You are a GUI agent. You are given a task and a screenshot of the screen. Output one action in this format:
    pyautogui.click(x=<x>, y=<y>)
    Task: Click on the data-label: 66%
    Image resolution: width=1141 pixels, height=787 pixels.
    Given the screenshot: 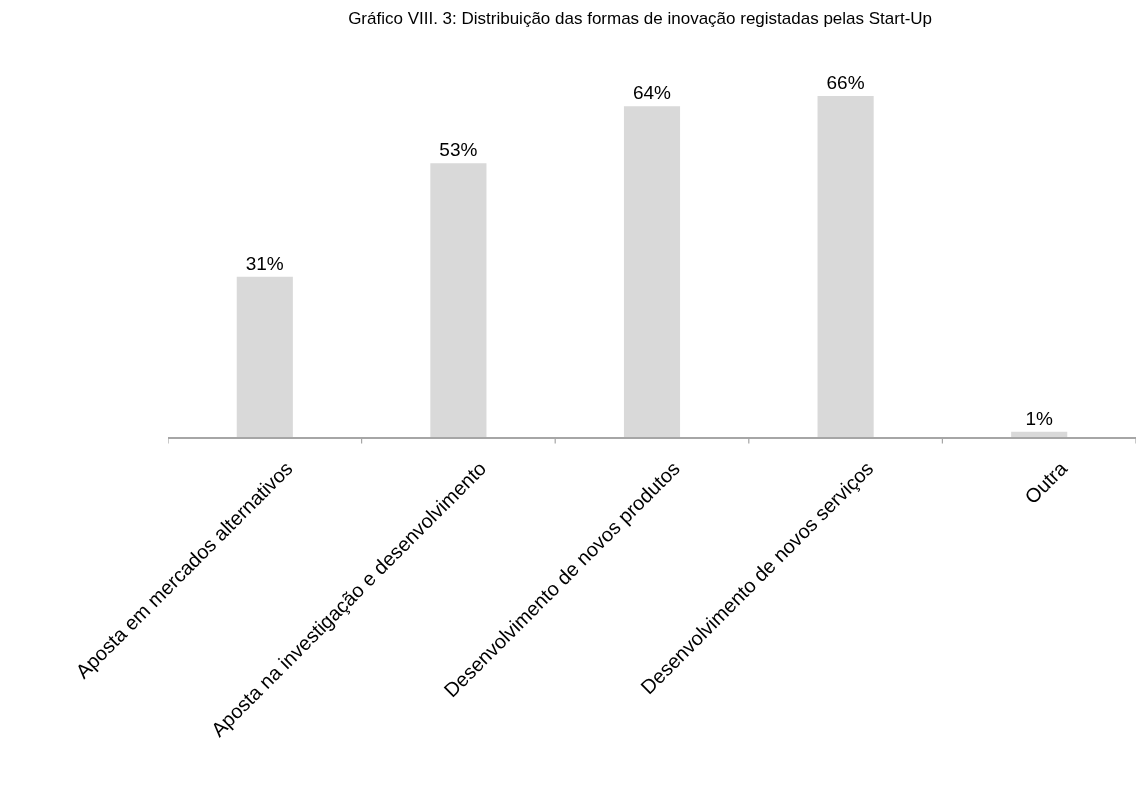 What is the action you would take?
    pyautogui.click(x=845, y=82)
    